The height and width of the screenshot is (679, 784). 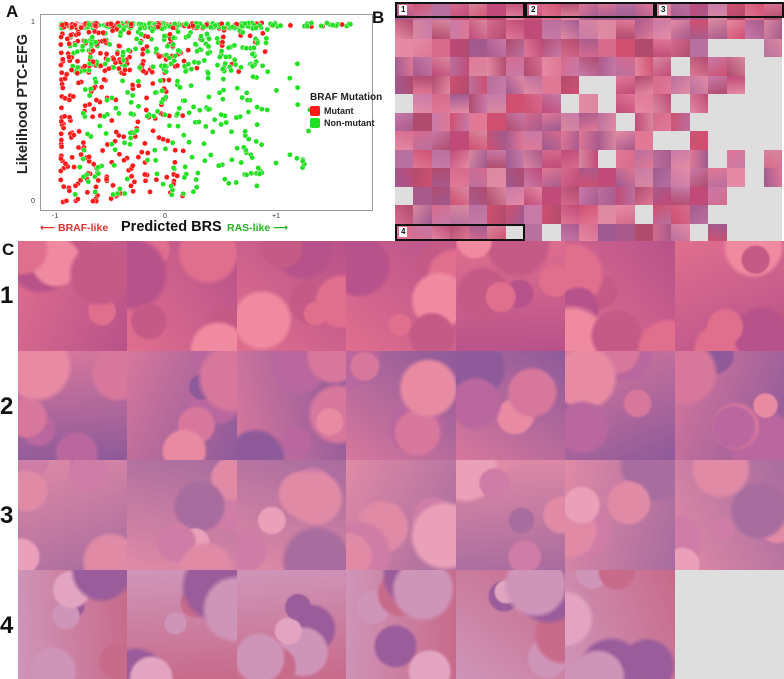 What do you see at coordinates (315, 111) in the screenshot?
I see `mutant-swatch` at bounding box center [315, 111].